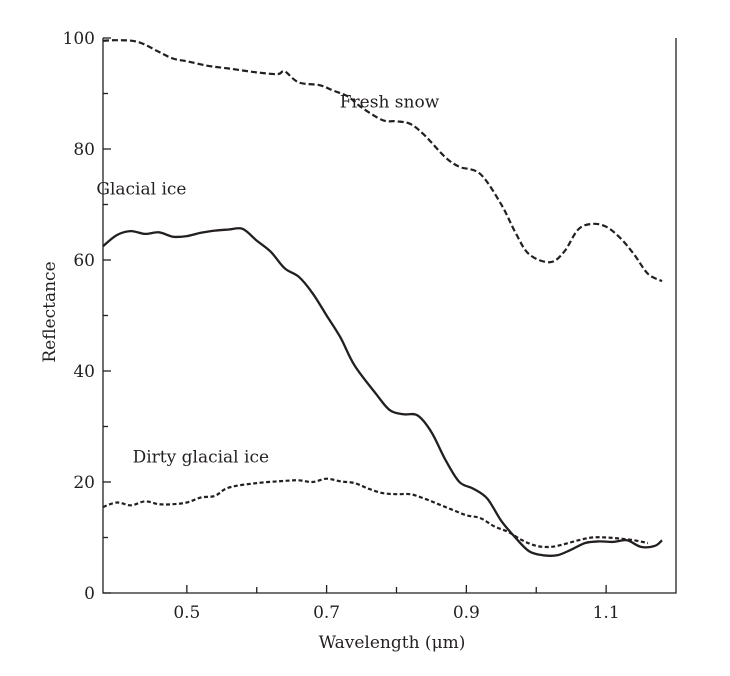 The image size is (730, 676). Describe the element at coordinates (390, 102) in the screenshot. I see `series-label-fresh-snow: Fresh snow` at that location.